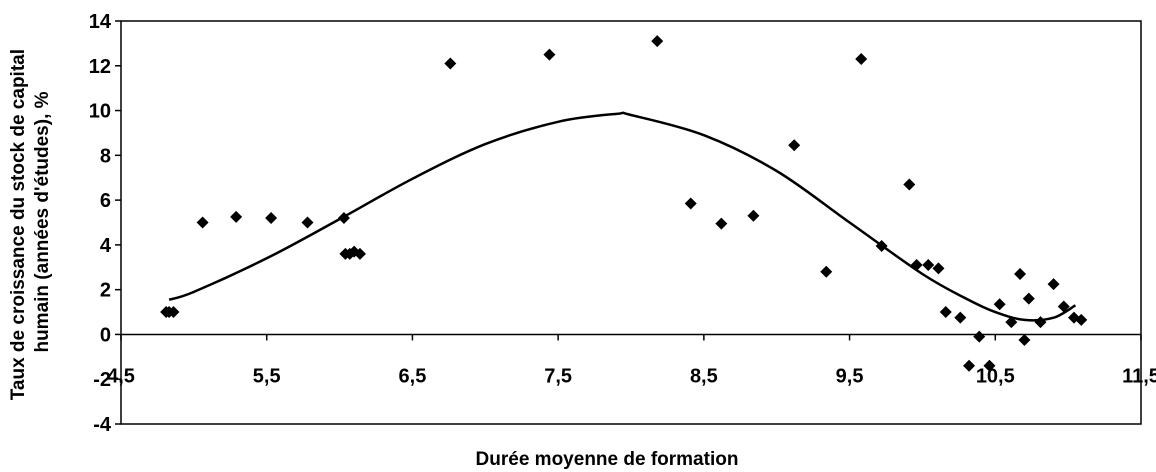  What do you see at coordinates (413, 376) in the screenshot?
I see `x-tick-label: 6,5` at bounding box center [413, 376].